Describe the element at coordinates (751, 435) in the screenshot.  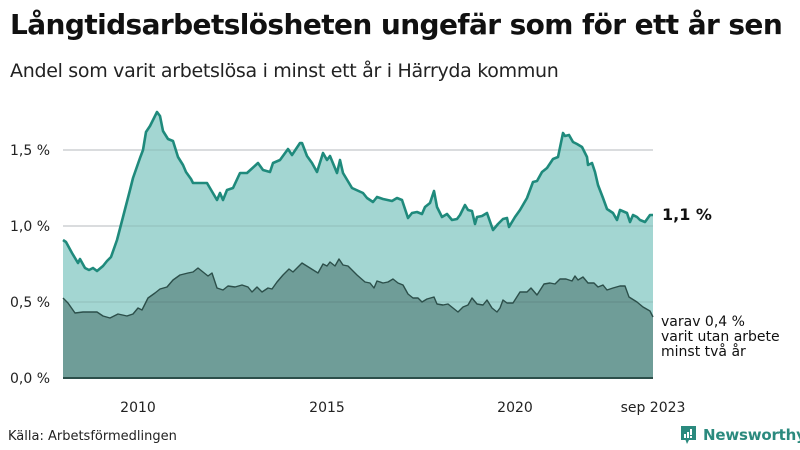
I see `brand-name: Newsworthy` at that location.